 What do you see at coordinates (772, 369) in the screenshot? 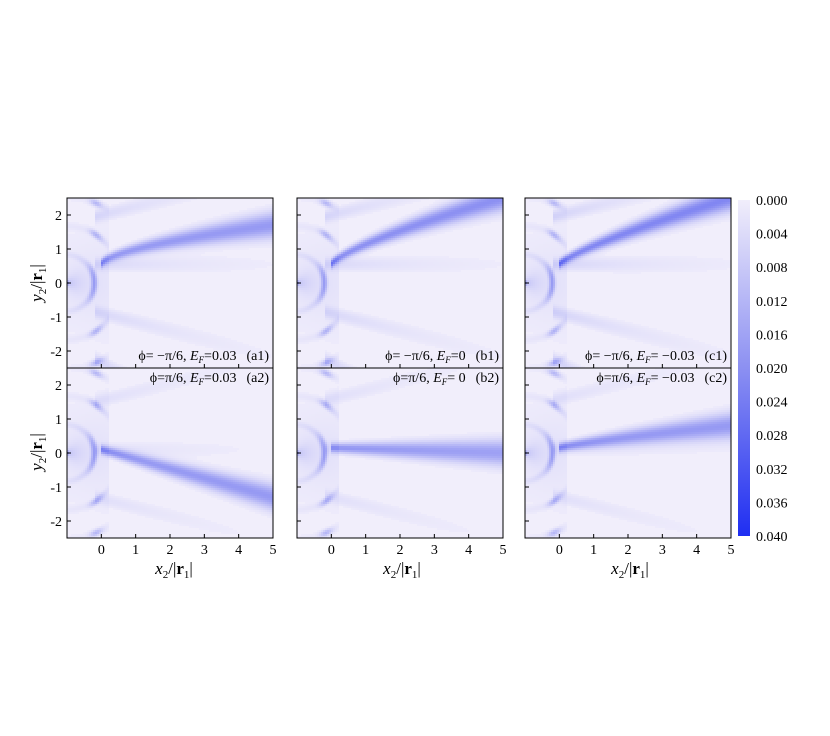
I see `colorbar-tick-label: 0.020` at bounding box center [772, 369].